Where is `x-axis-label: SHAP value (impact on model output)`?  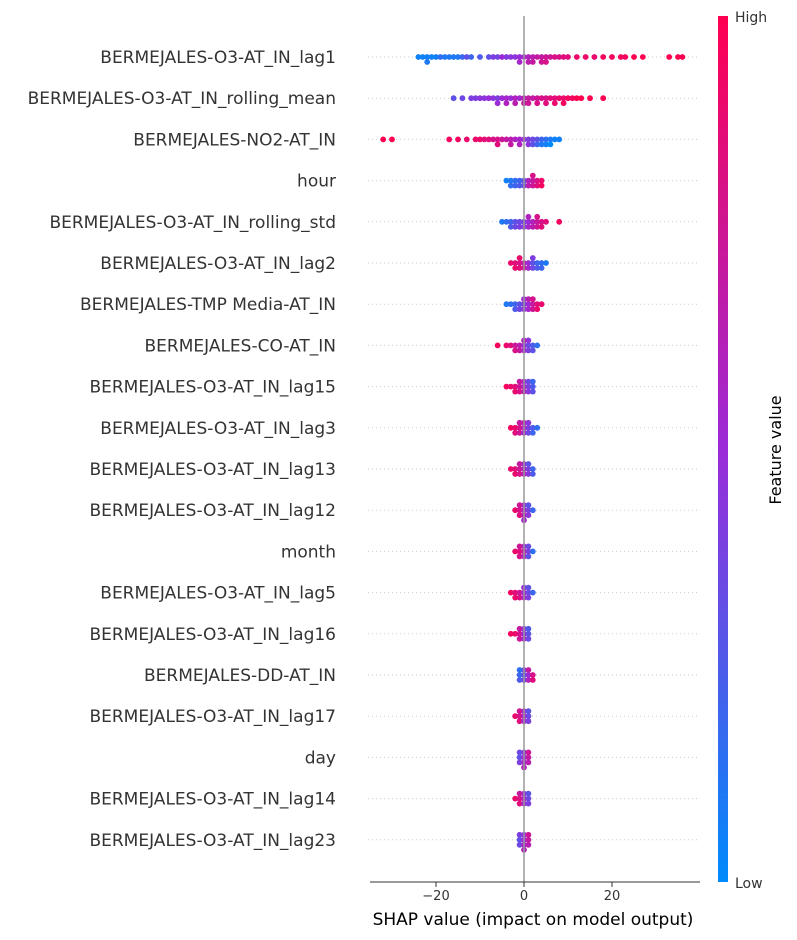
x-axis-label: SHAP value (impact on model output) is located at coordinates (533, 920).